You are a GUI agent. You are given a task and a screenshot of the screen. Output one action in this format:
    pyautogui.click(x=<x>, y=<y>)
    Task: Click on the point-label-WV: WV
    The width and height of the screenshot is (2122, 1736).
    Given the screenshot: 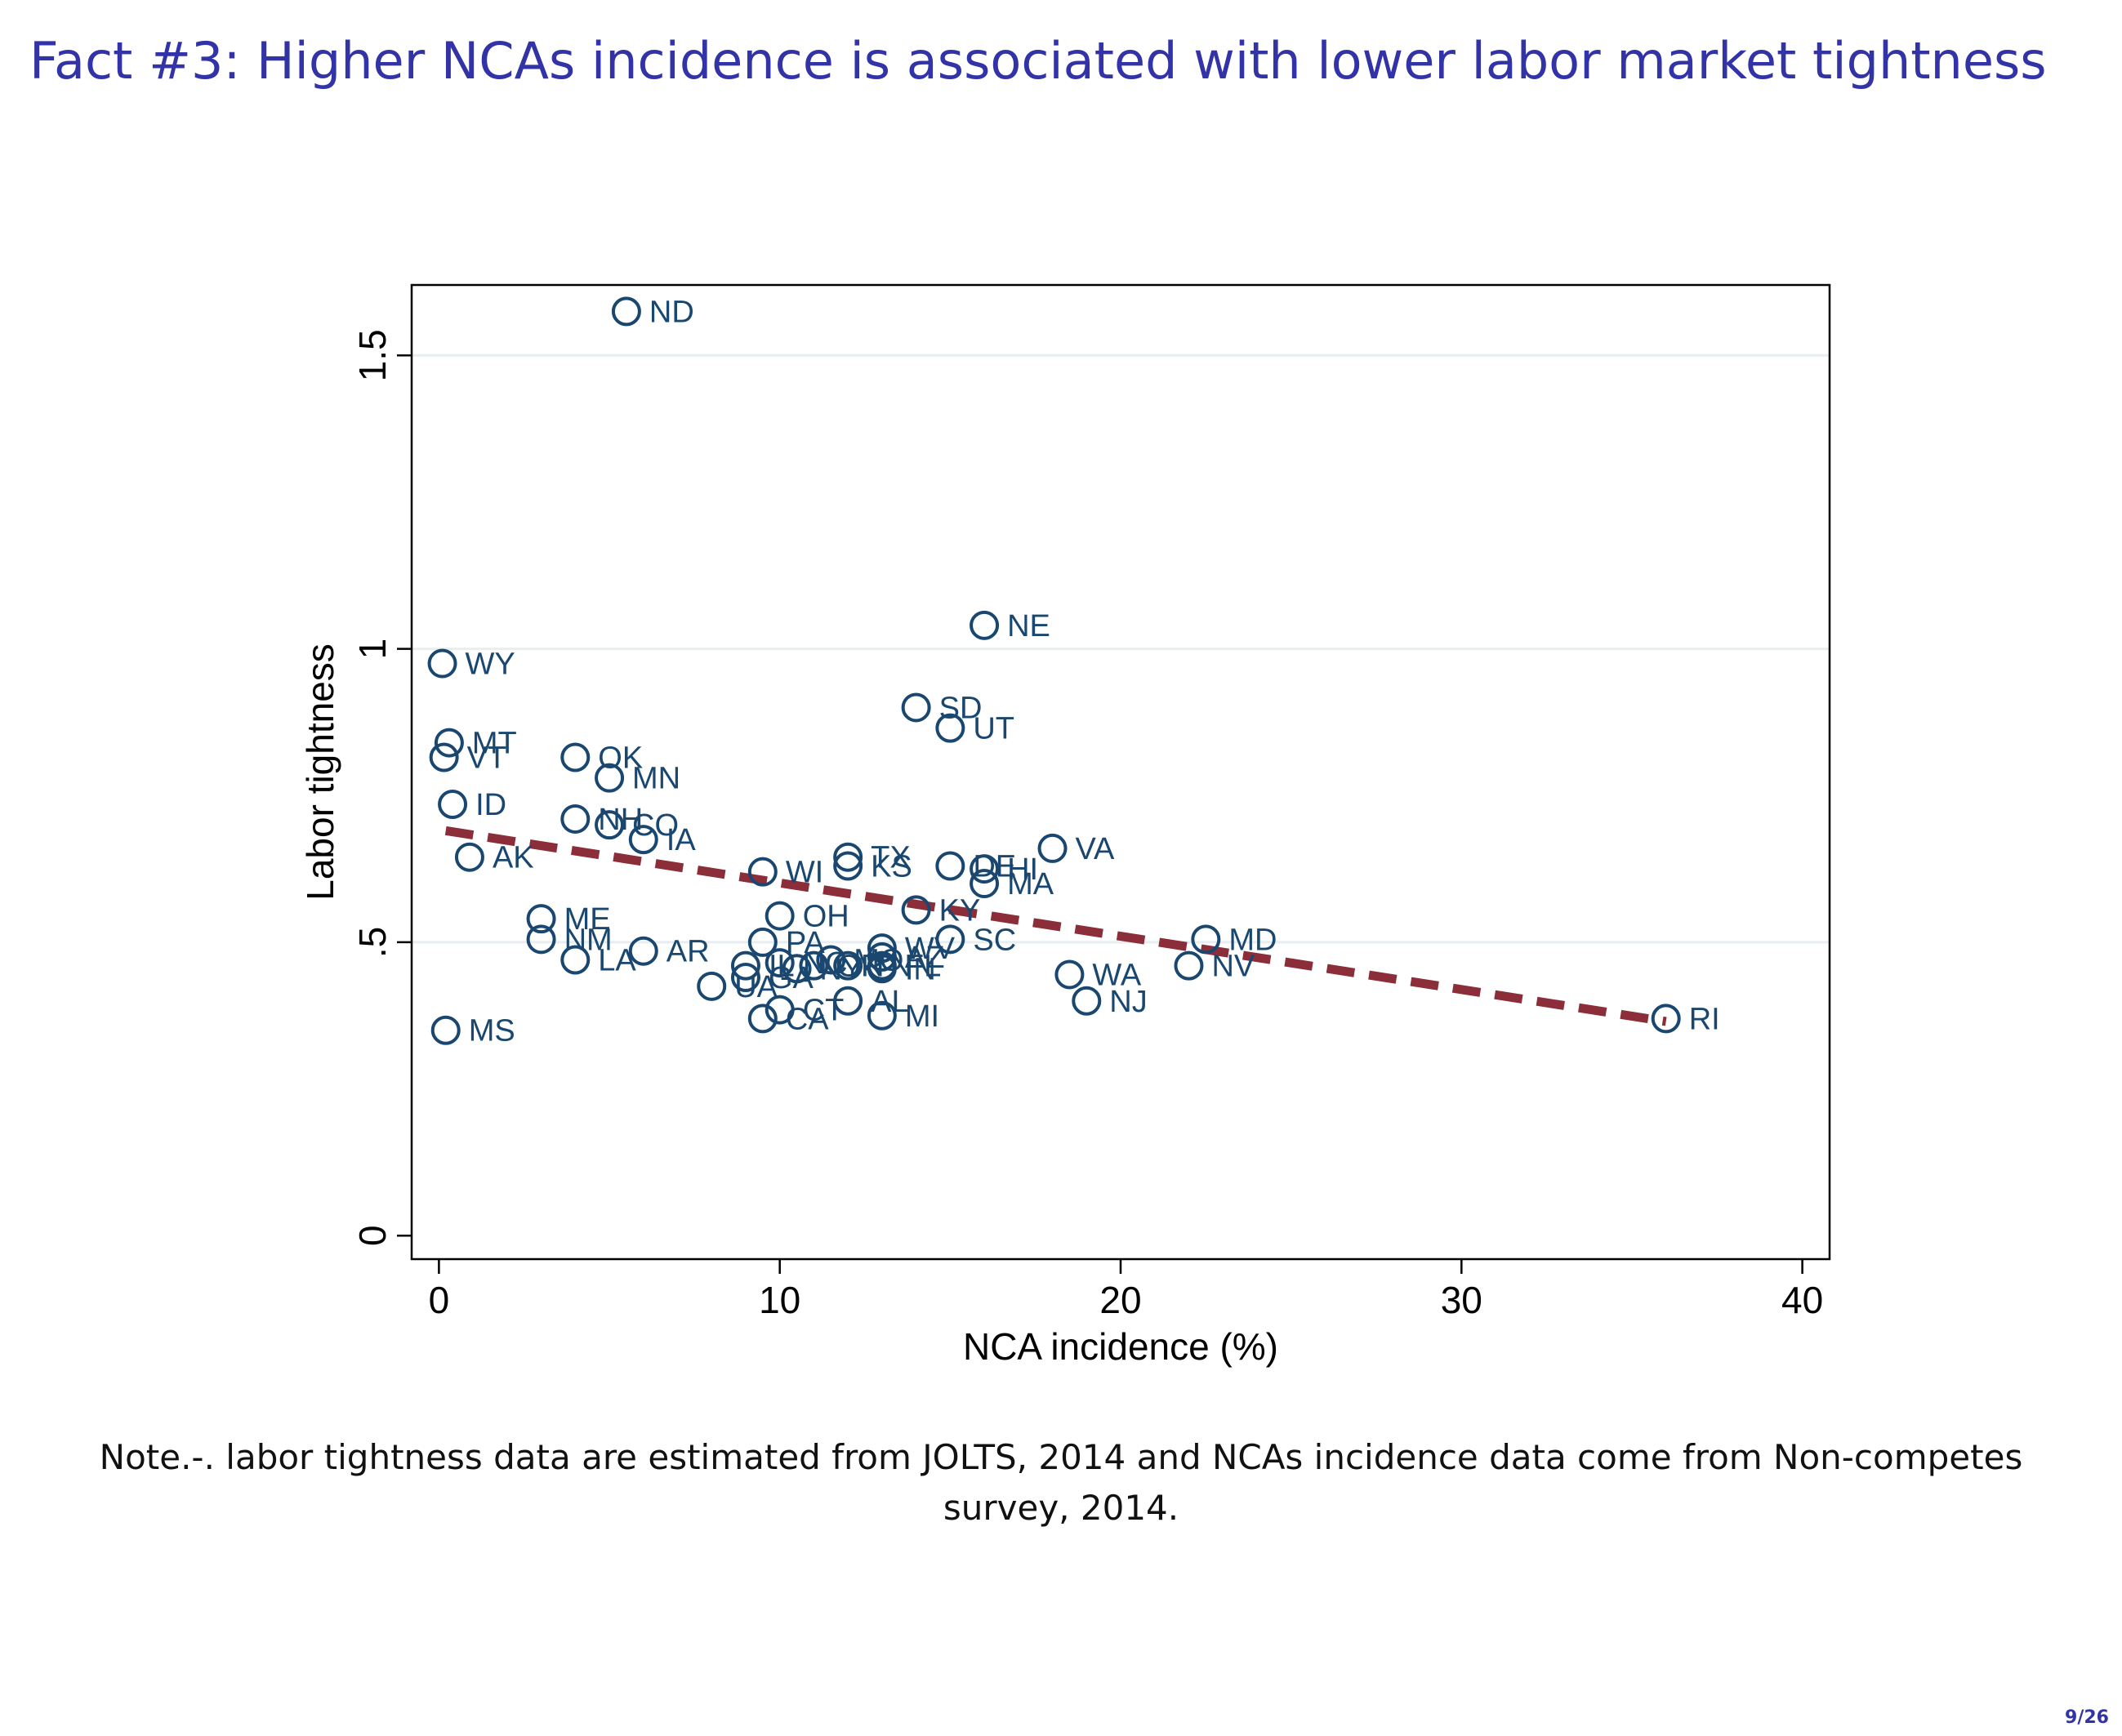 What is the action you would take?
    pyautogui.click(x=930, y=949)
    